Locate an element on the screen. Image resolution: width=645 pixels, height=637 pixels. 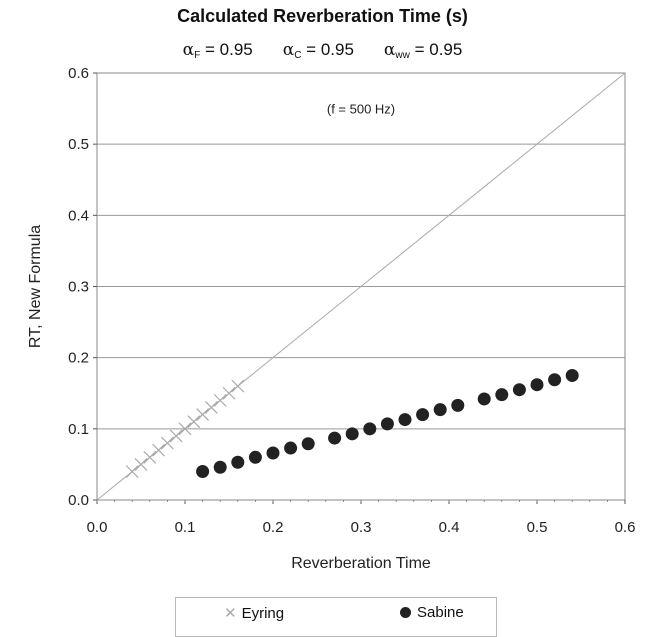
y-tick-label: 0.4 is located at coordinates (78, 215).